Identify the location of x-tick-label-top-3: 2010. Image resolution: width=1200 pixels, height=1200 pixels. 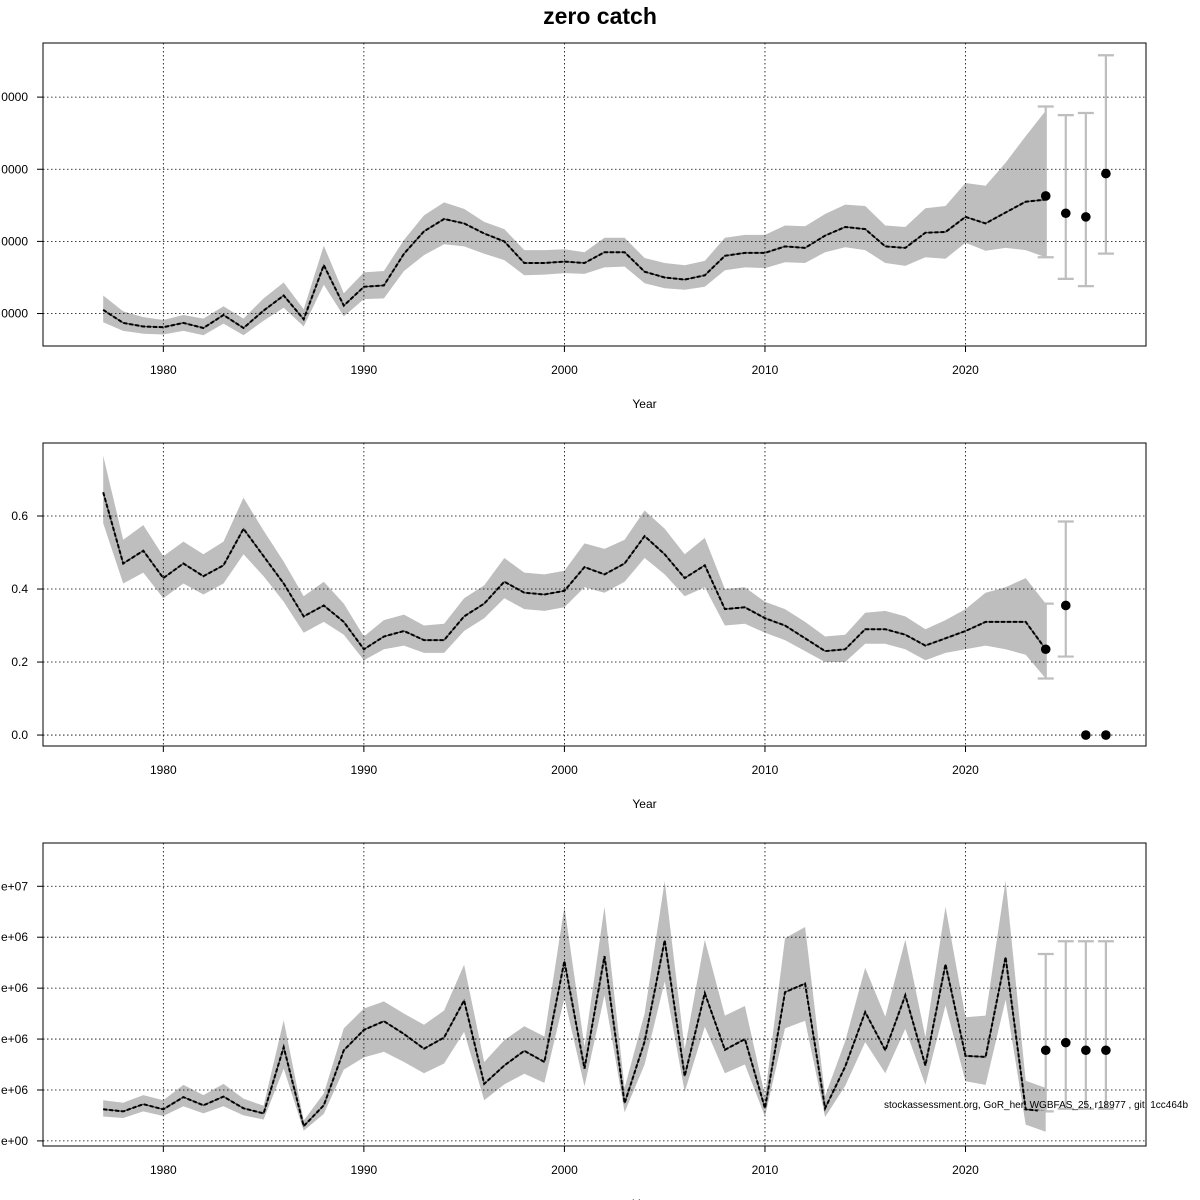
(765, 370).